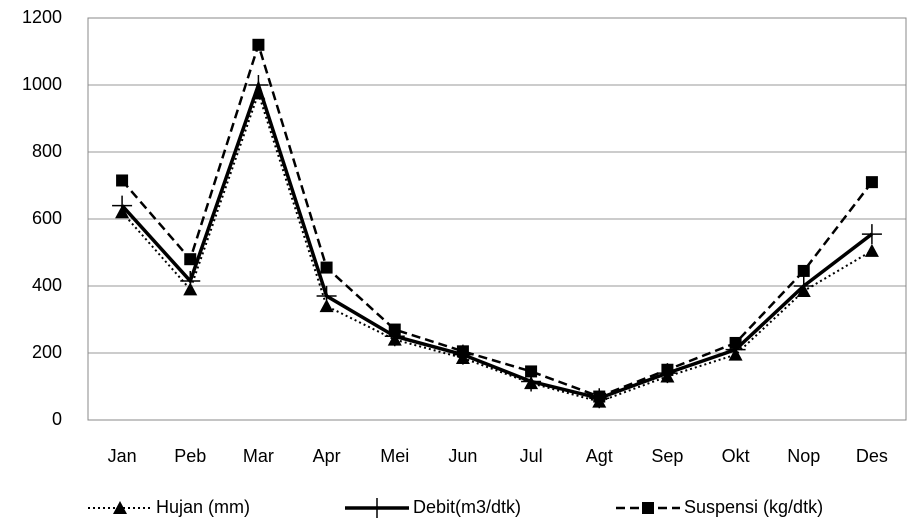  I want to click on y-tick-label: 1000, so click(42, 84).